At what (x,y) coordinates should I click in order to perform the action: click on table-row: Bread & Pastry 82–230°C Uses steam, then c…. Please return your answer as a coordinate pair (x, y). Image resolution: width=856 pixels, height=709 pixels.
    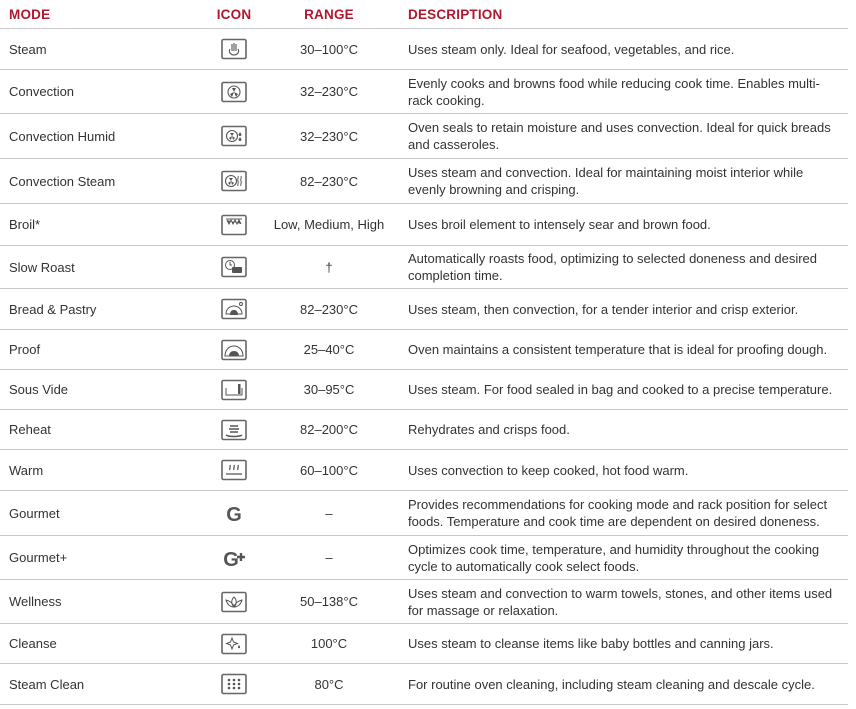
    Looking at the image, I should click on (424, 309).